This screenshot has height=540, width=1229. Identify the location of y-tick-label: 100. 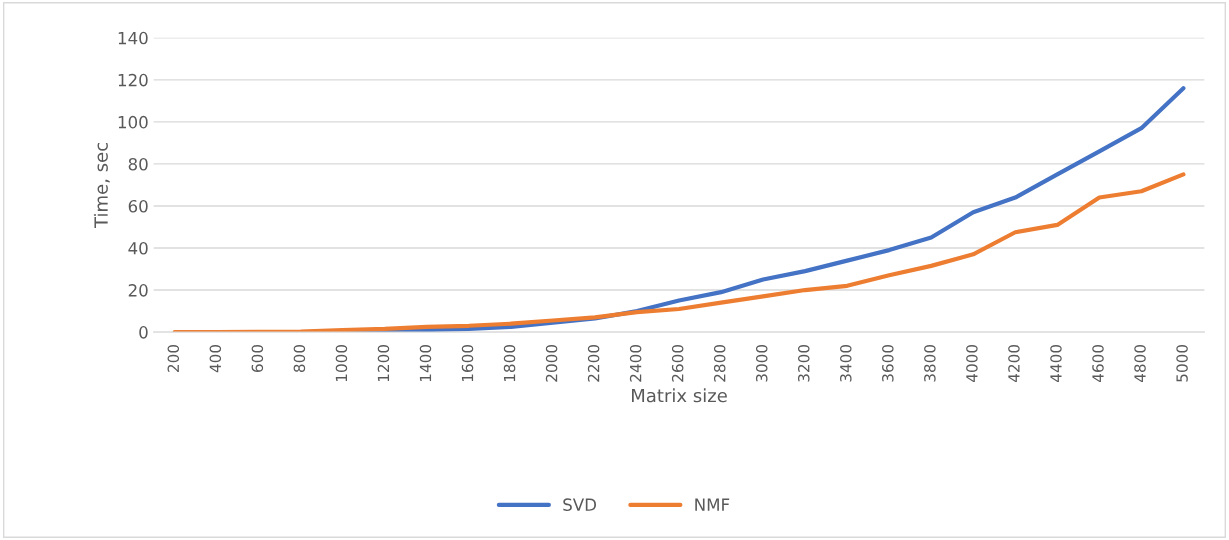
(133, 122).